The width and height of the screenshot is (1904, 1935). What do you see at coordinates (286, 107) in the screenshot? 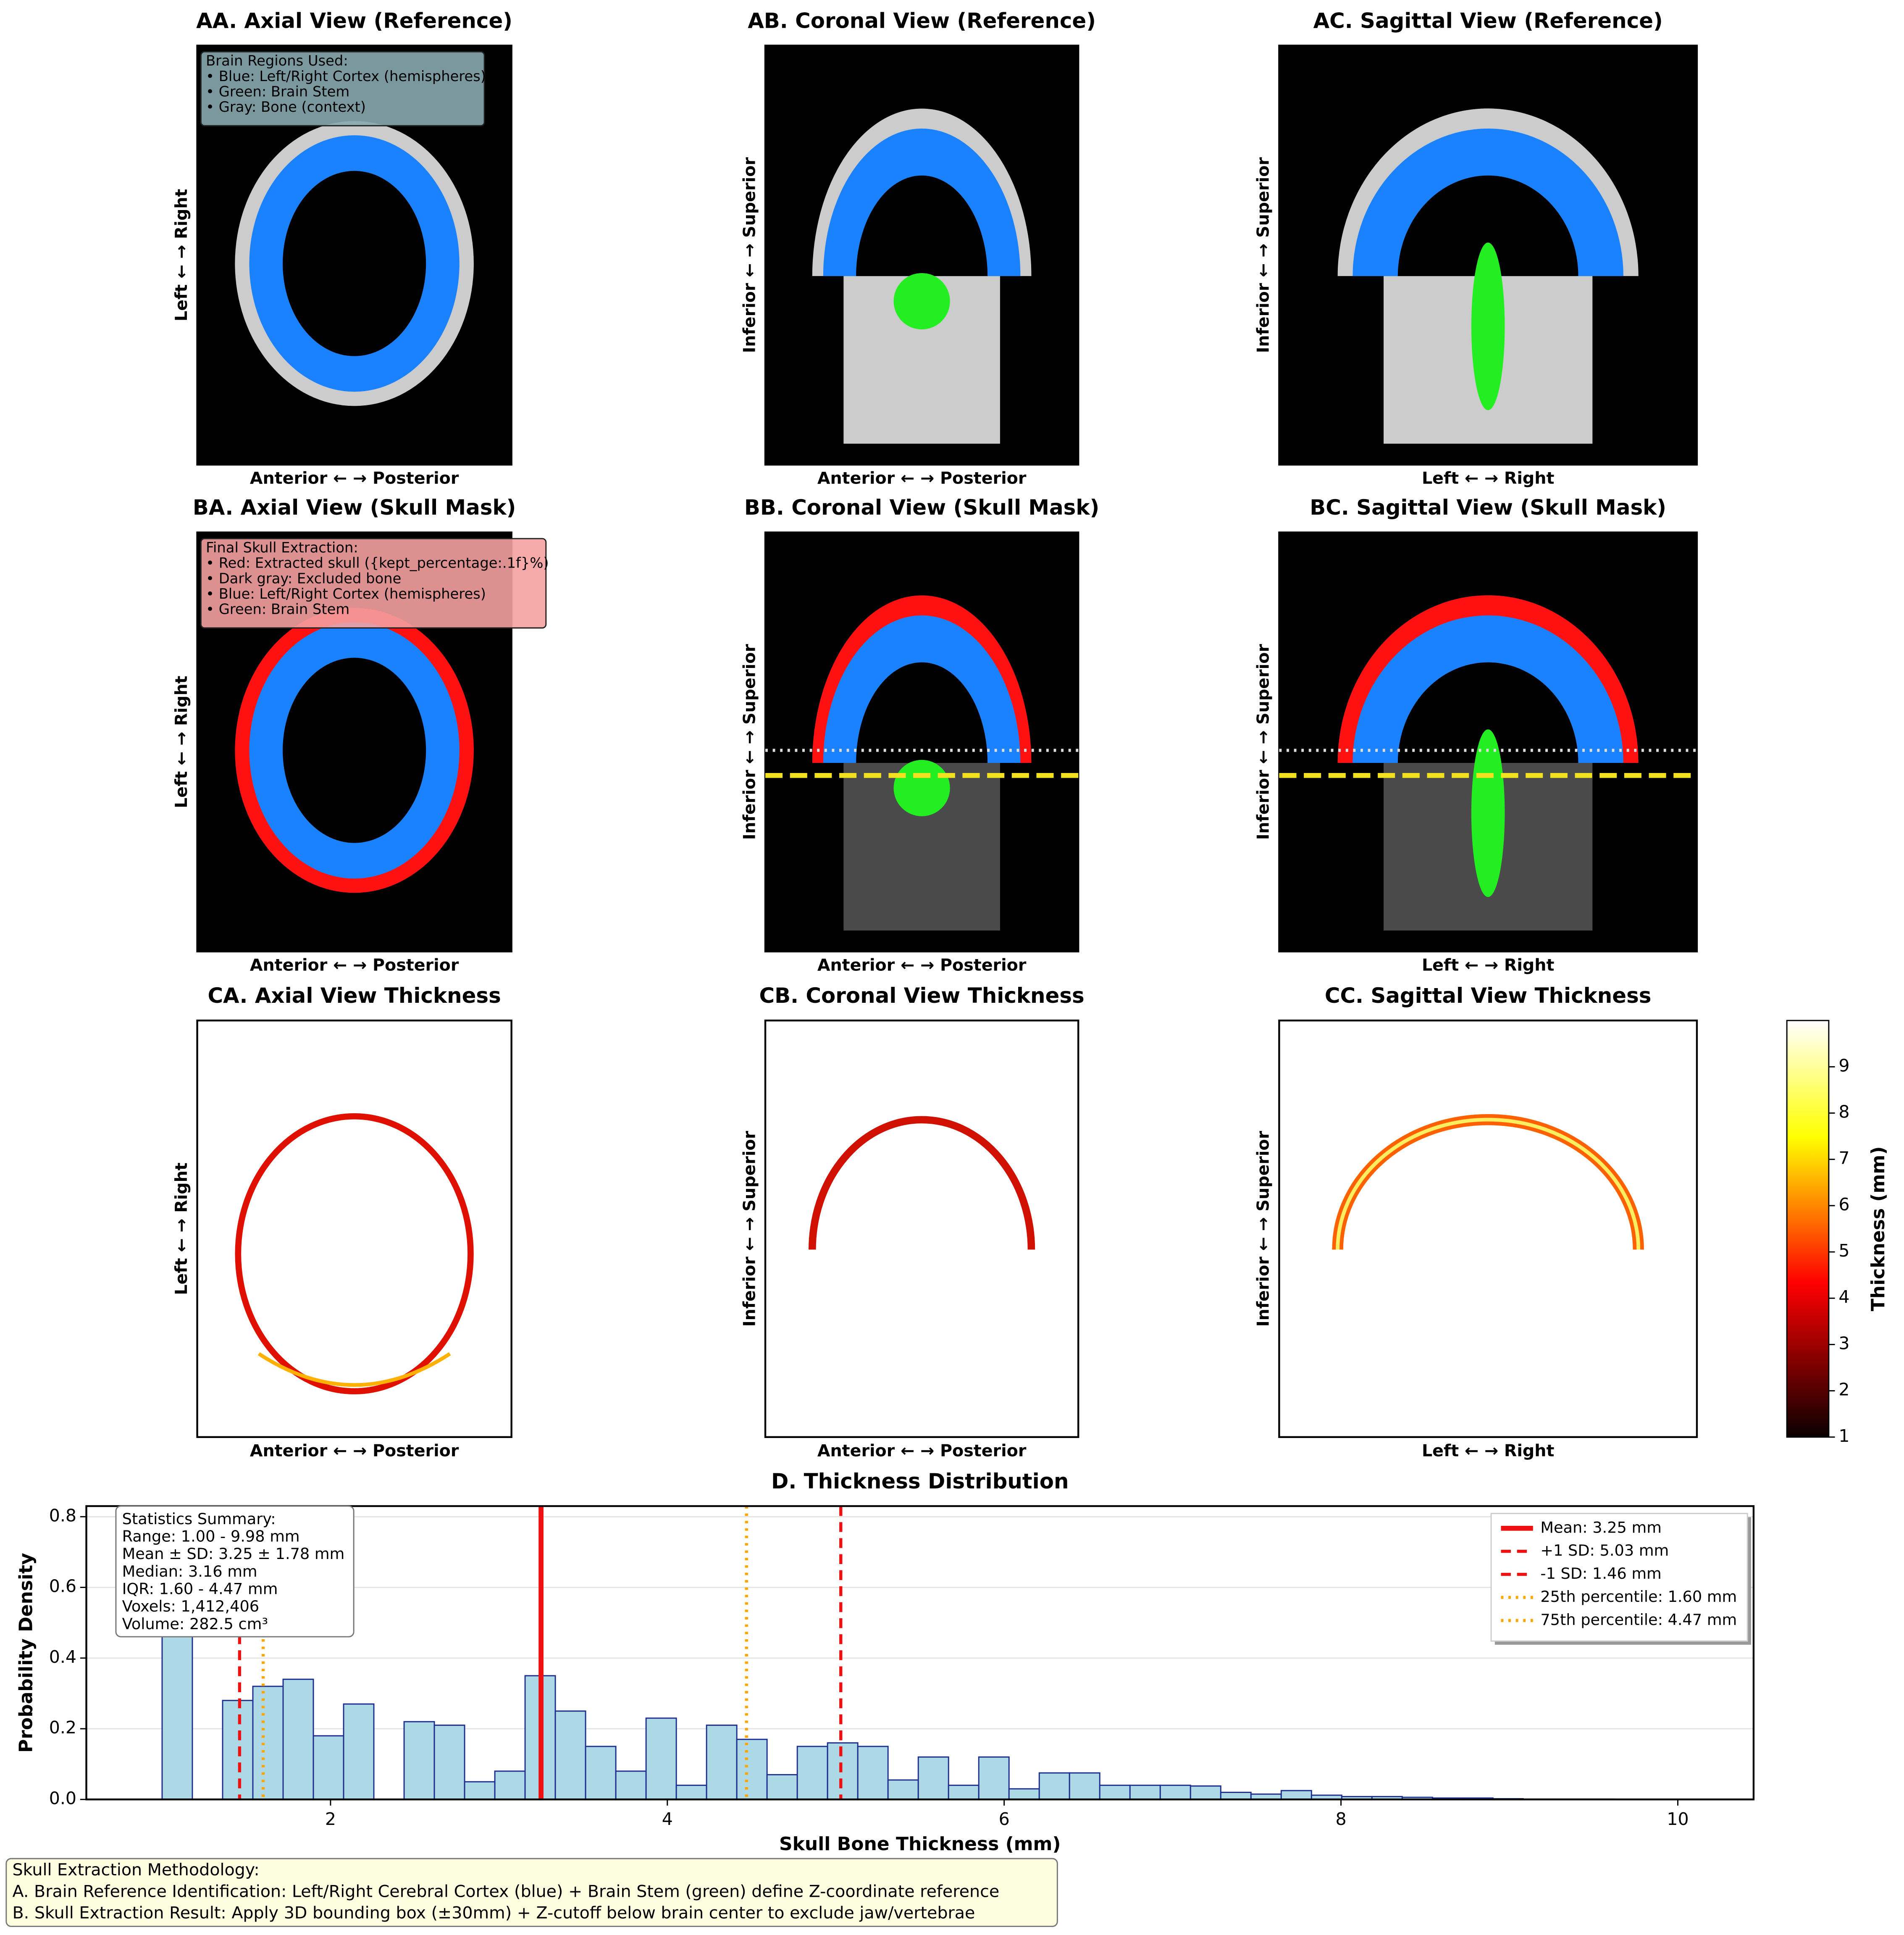
I see `legend-line: • Gray: Bone (context)` at bounding box center [286, 107].